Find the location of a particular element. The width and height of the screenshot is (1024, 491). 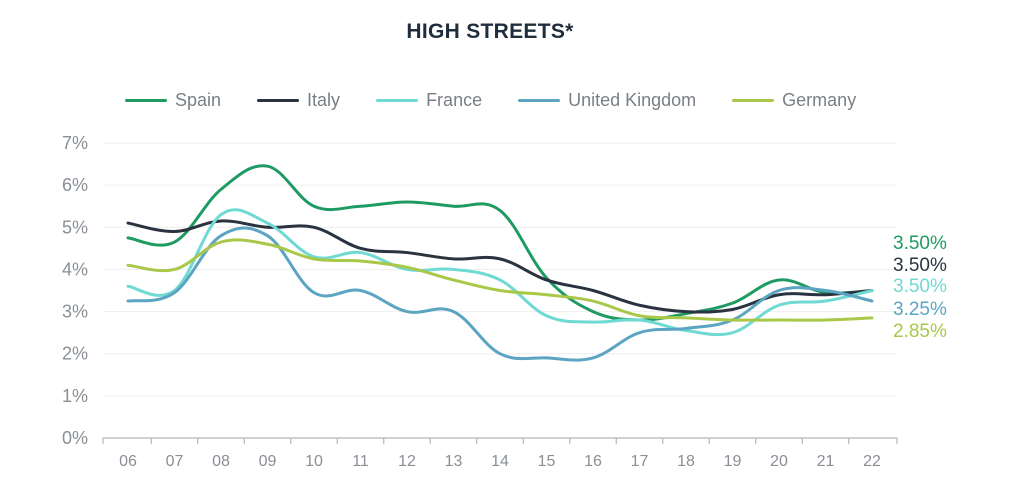

y-tick-label: 2% is located at coordinates (75, 354).